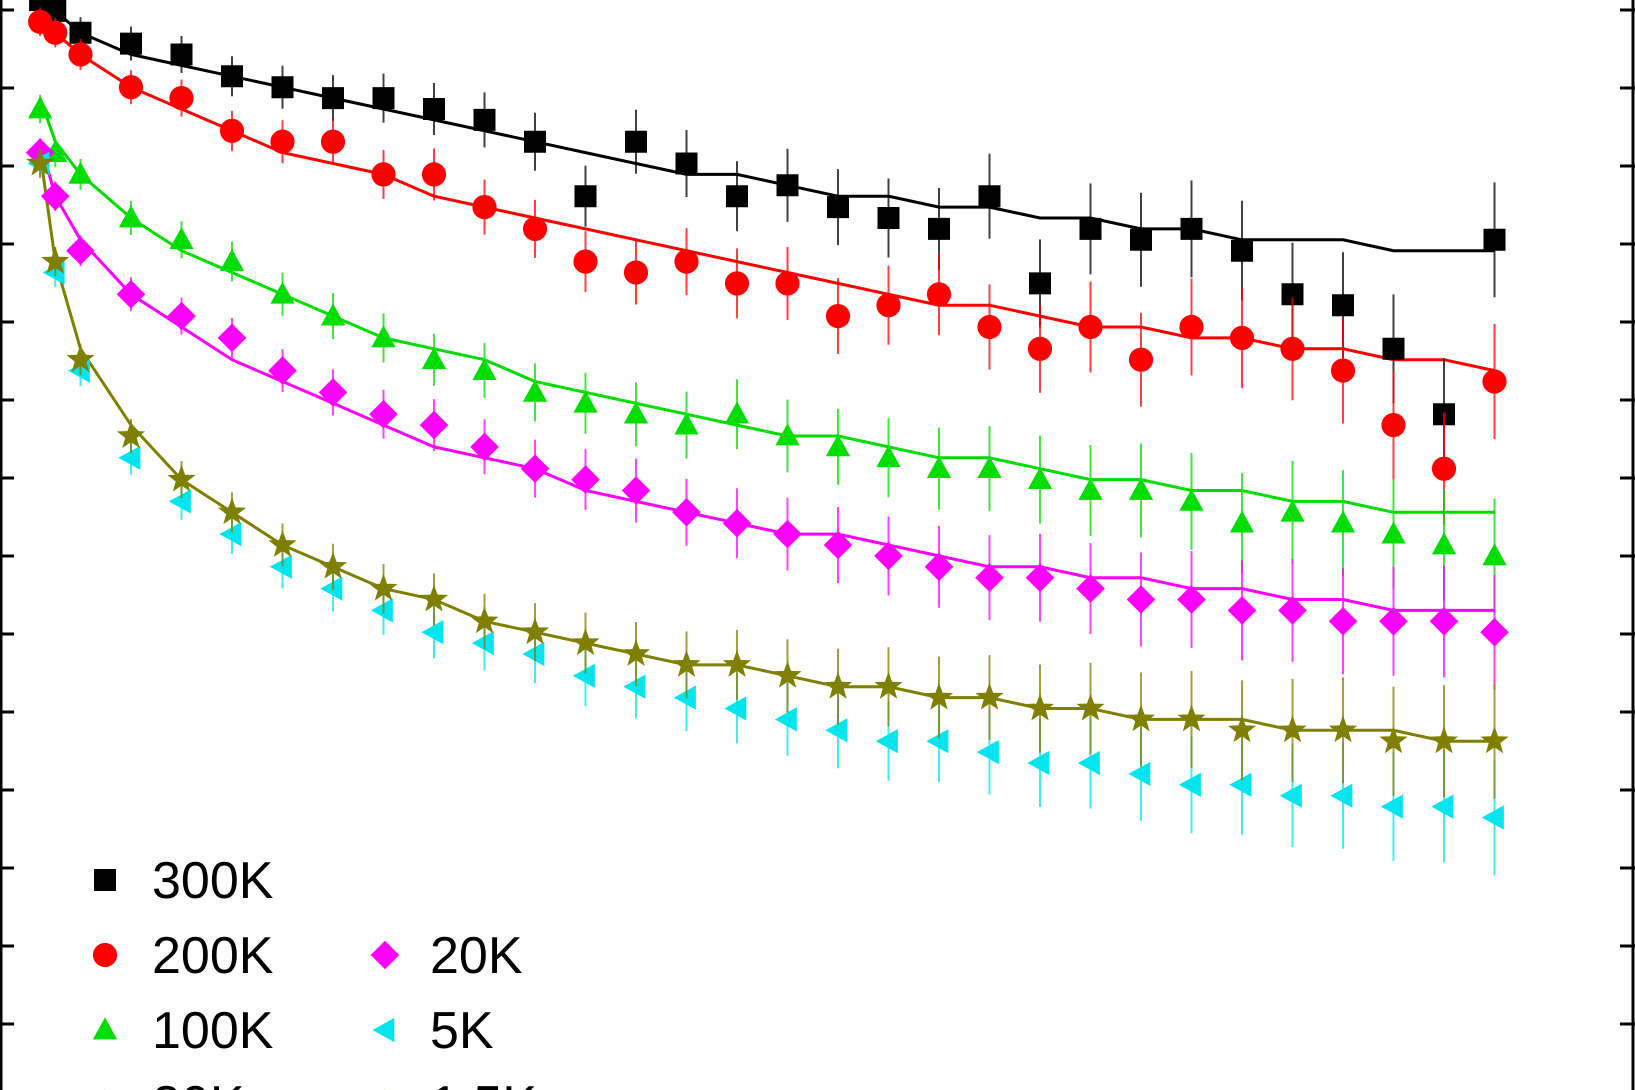 The height and width of the screenshot is (1090, 1635). Describe the element at coordinates (105, 1028) in the screenshot. I see `legend-marker-100k` at that location.